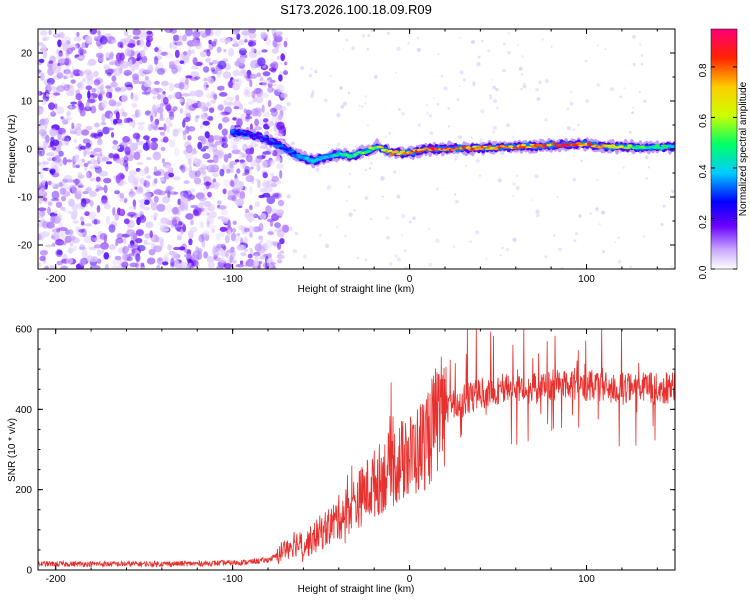  What do you see at coordinates (703, 171) in the screenshot?
I see `colorbar-tick-label: 0.4` at bounding box center [703, 171].